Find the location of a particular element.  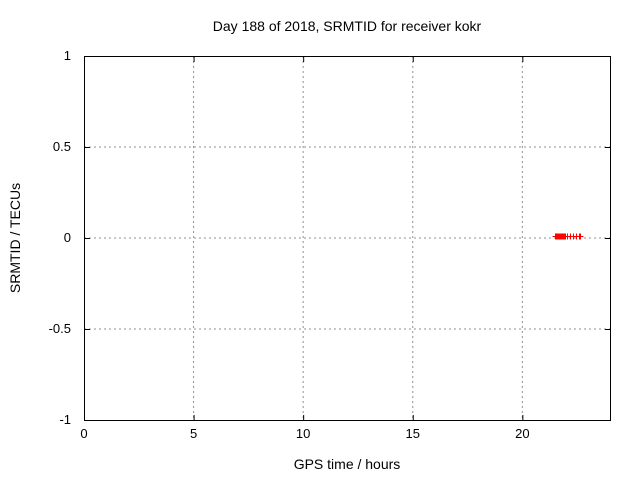

x-tick-label: 5 is located at coordinates (193, 433).